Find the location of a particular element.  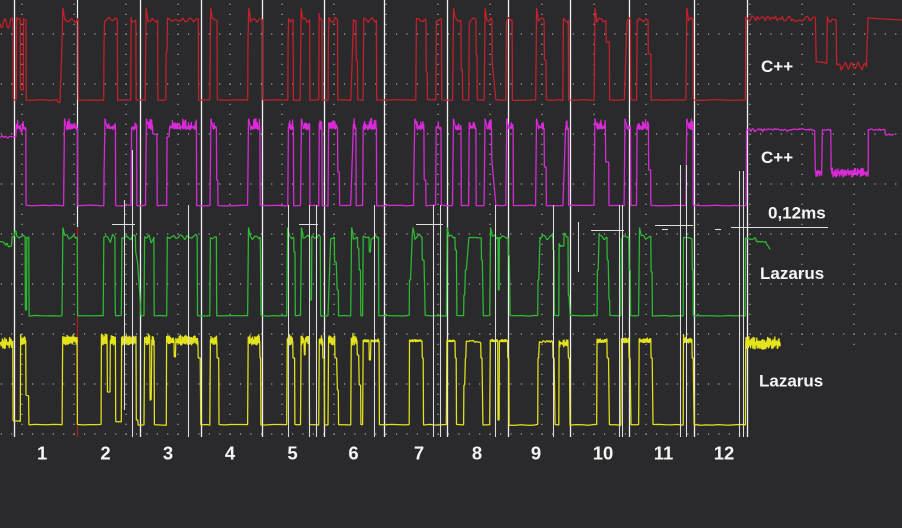

svg-text: 11 is located at coordinates (664, 453).